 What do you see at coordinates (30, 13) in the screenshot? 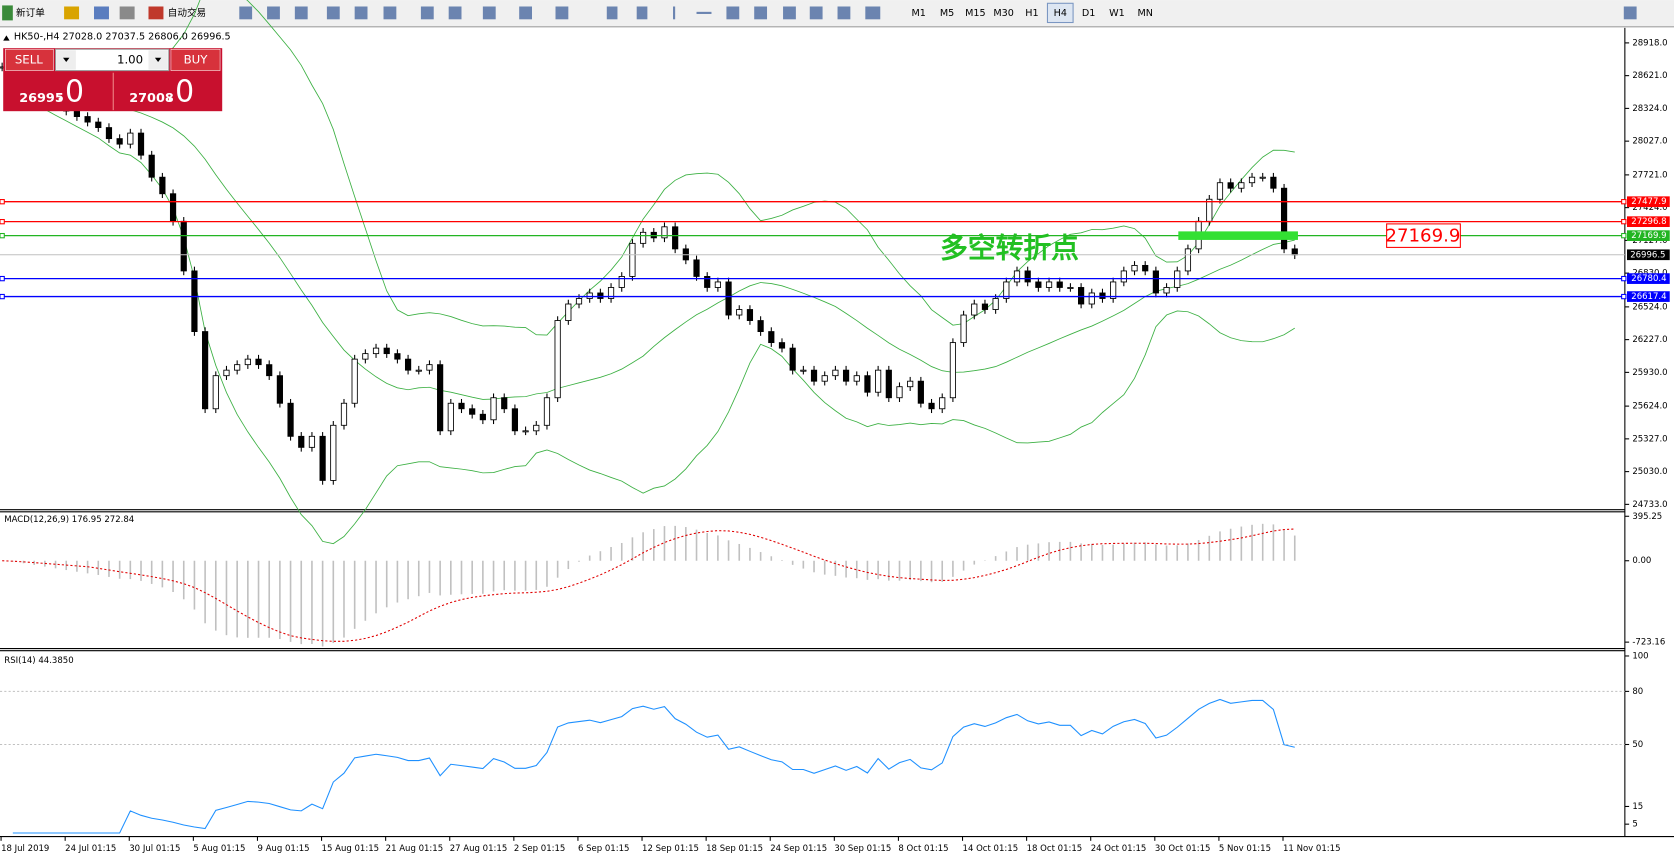
I see `new-order-button: 新订单` at bounding box center [30, 13].